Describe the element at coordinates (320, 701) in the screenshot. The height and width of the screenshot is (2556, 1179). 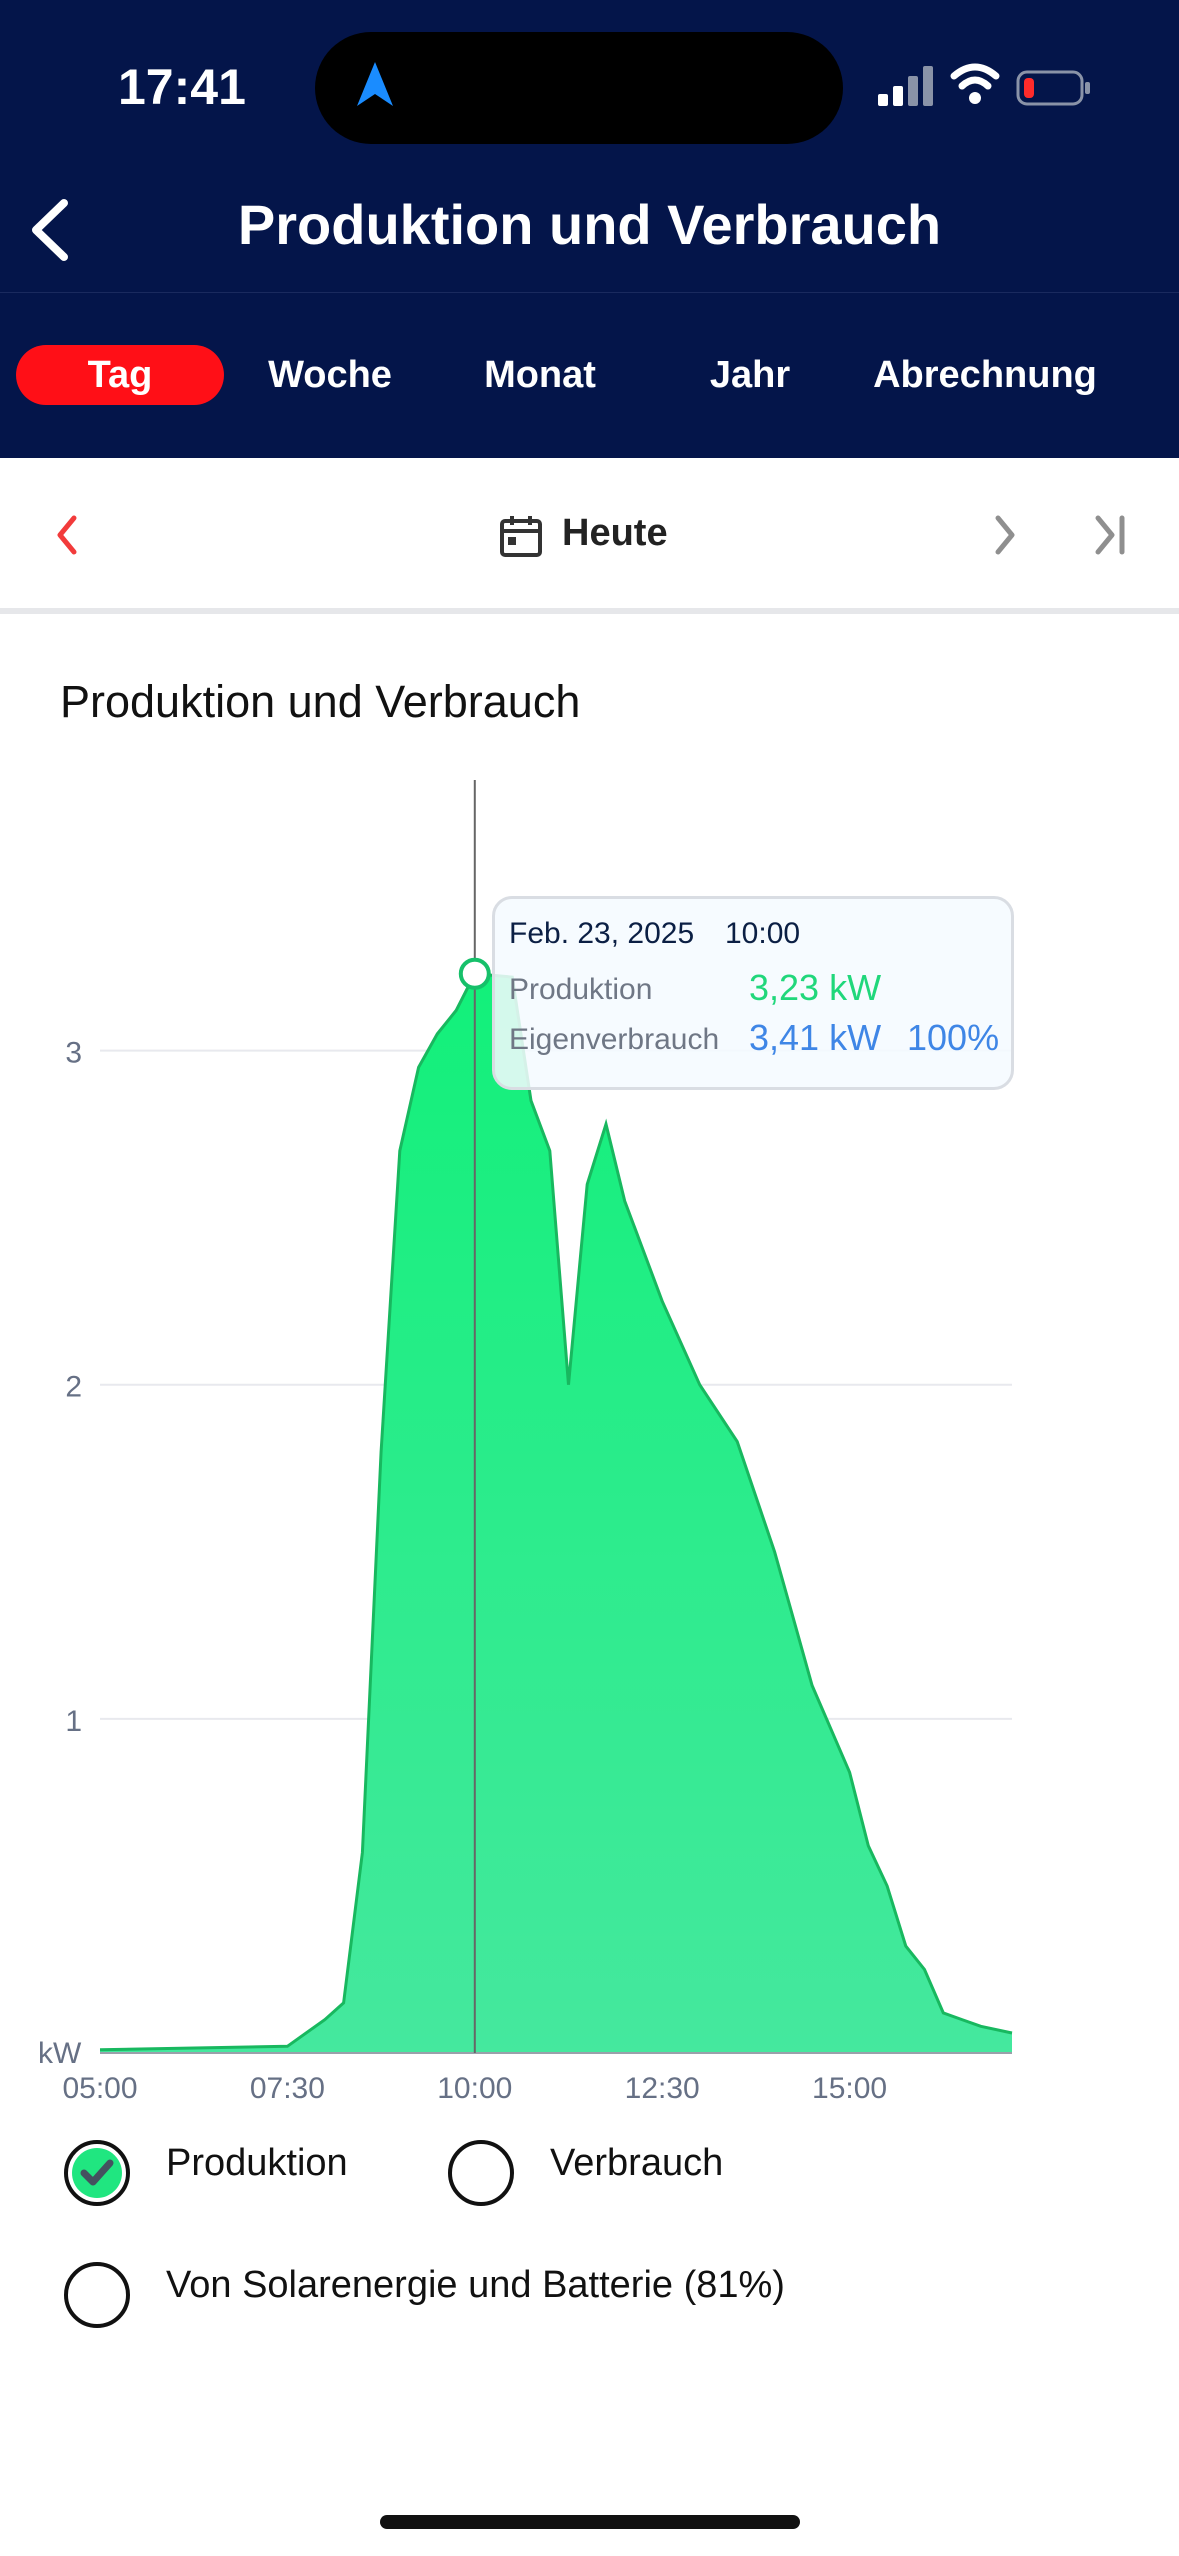
I see `section-title: Produktion und Verbrauch` at that location.